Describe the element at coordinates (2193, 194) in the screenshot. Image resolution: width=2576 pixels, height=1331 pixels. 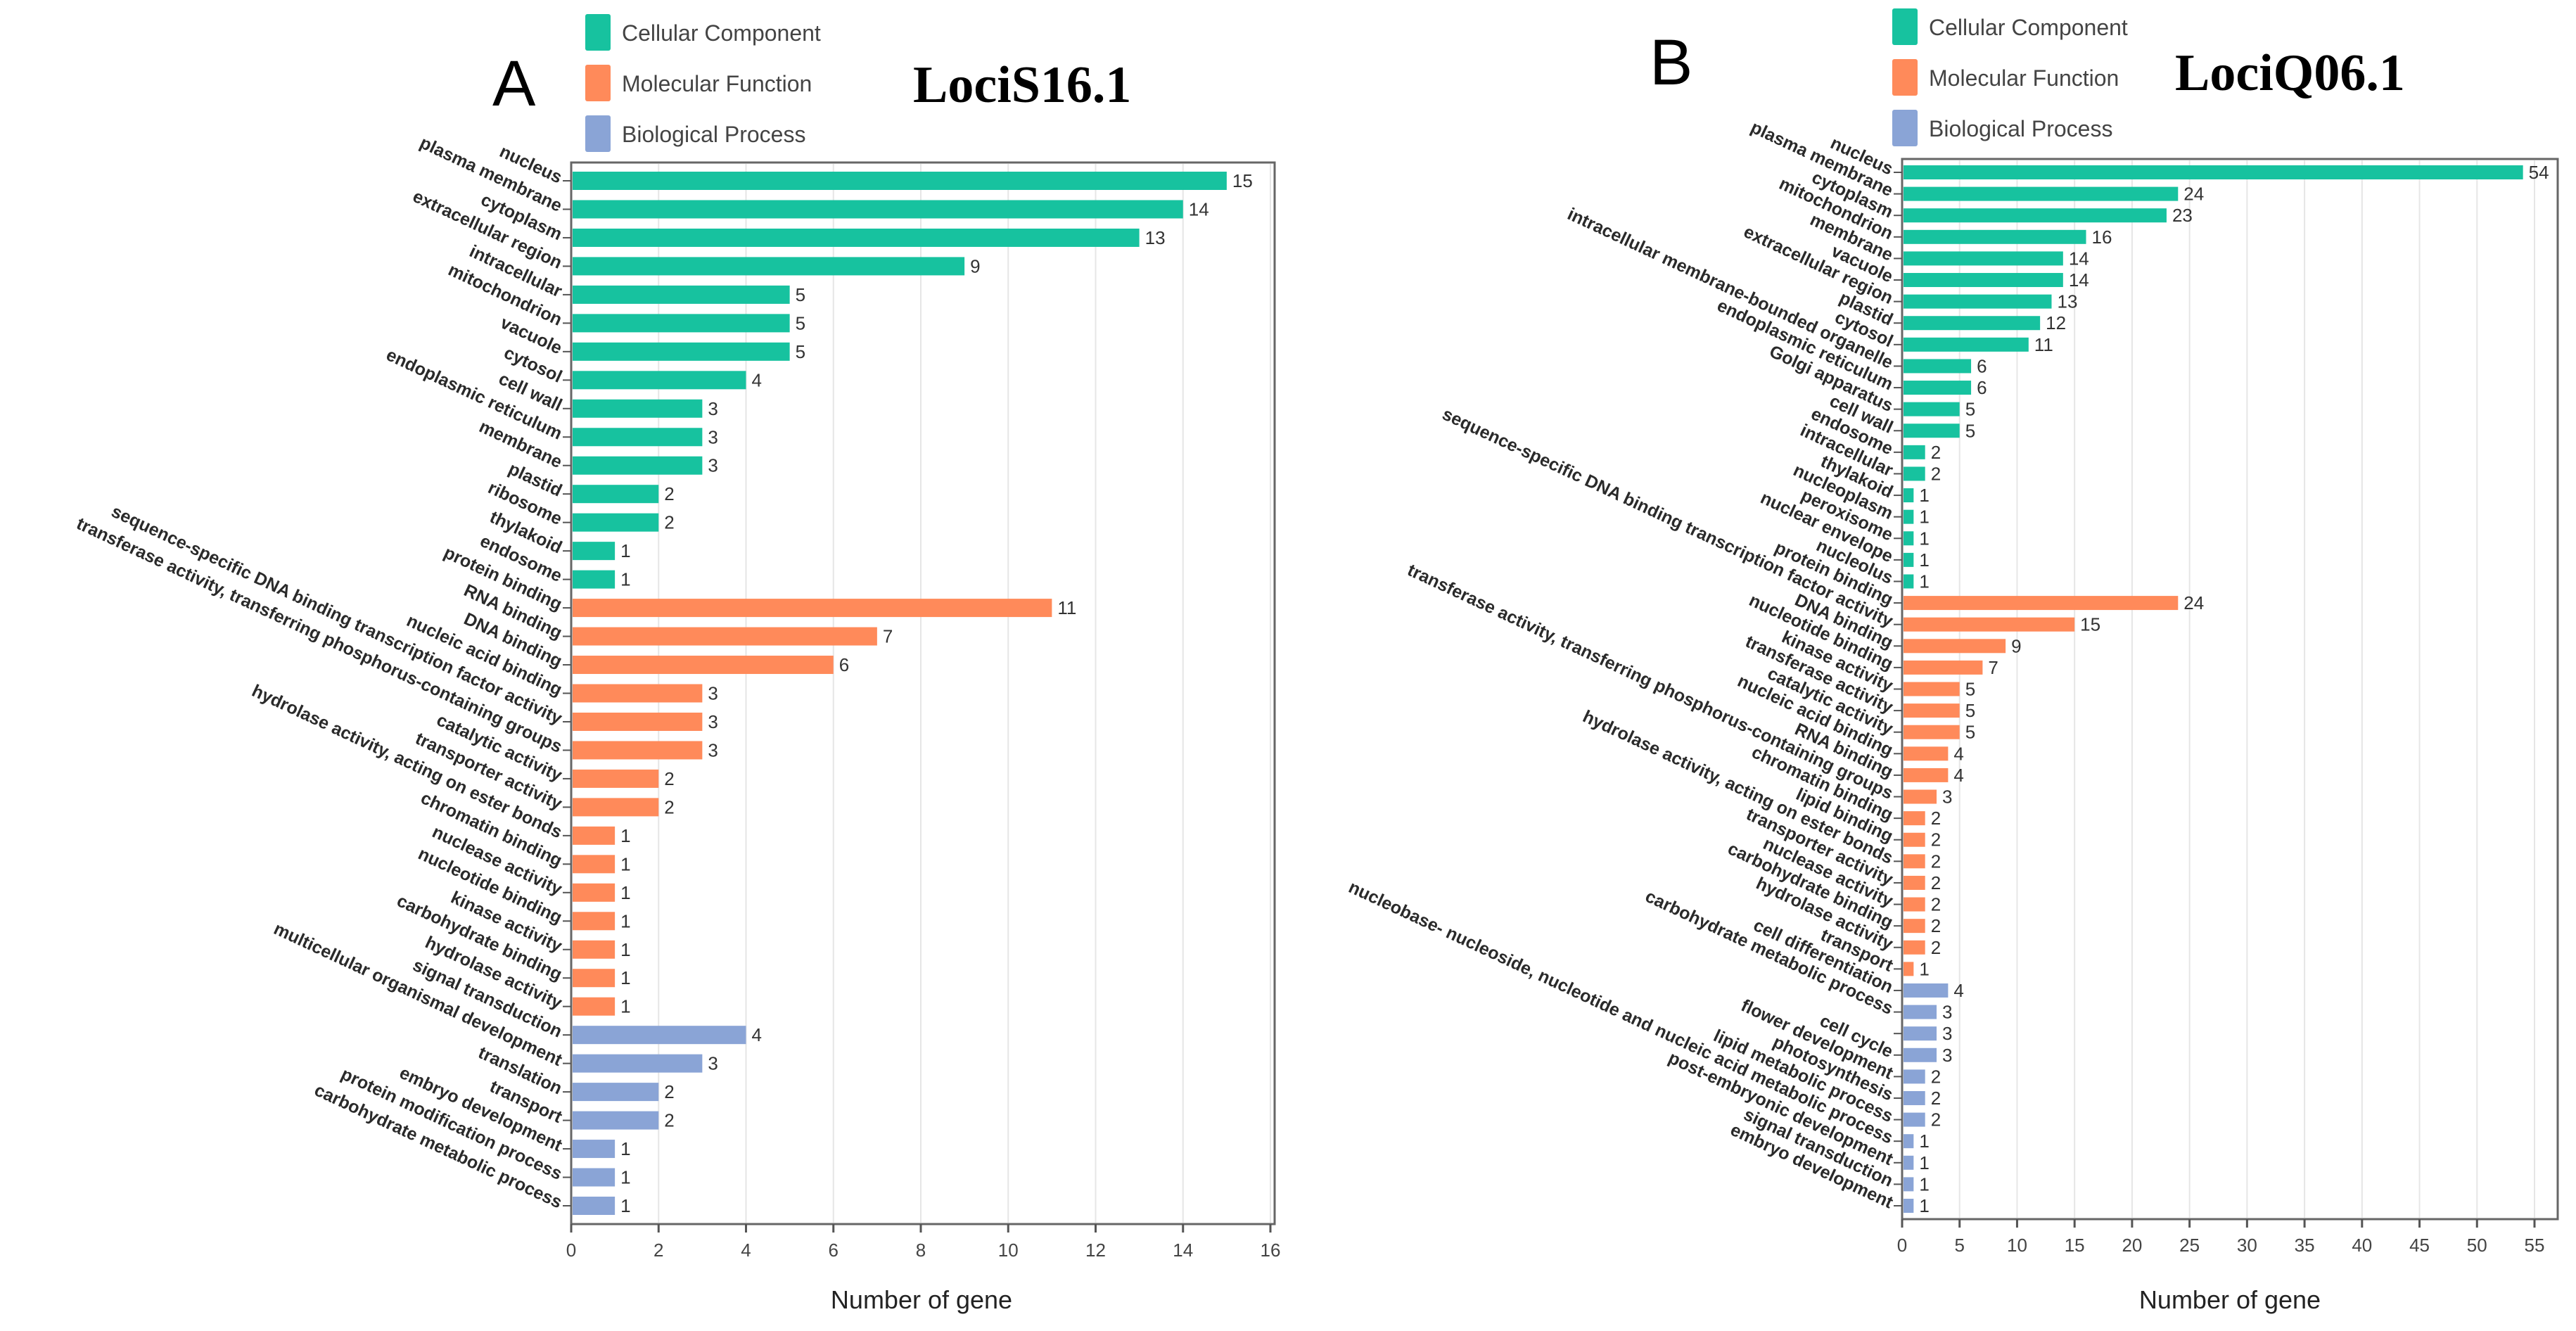
I see `bar-value-label: 24` at that location.